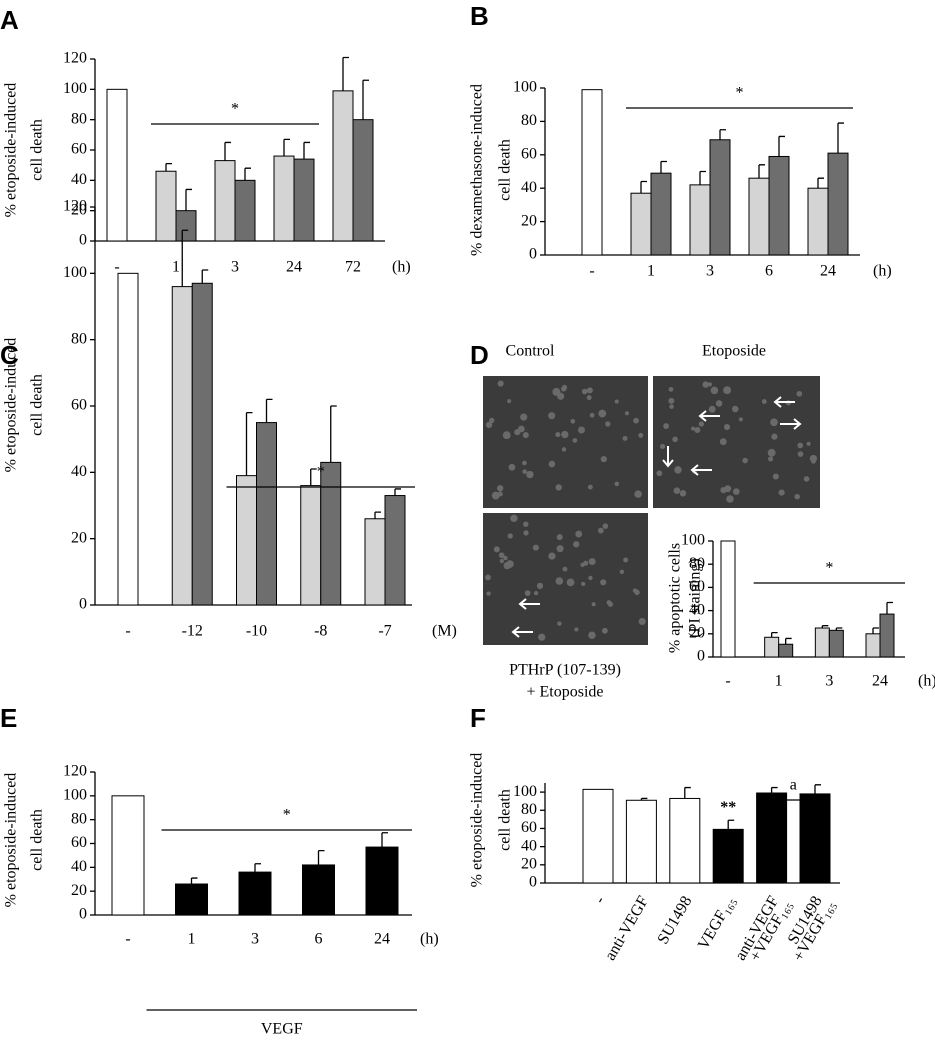 The width and height of the screenshot is (935, 1042). Describe the element at coordinates (717, 922) in the screenshot. I see `x-tick-label: VEGF₁₆₅` at that location.